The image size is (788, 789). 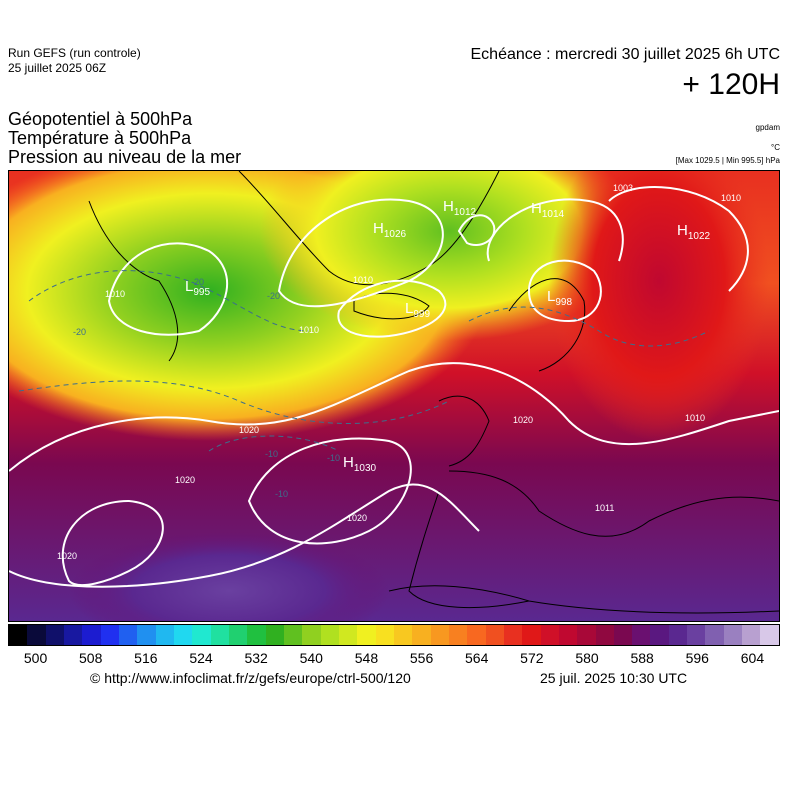 What do you see at coordinates (614, 678) in the screenshot?
I see `issued-time: 25 juil. 2025 10:30 UTC` at bounding box center [614, 678].